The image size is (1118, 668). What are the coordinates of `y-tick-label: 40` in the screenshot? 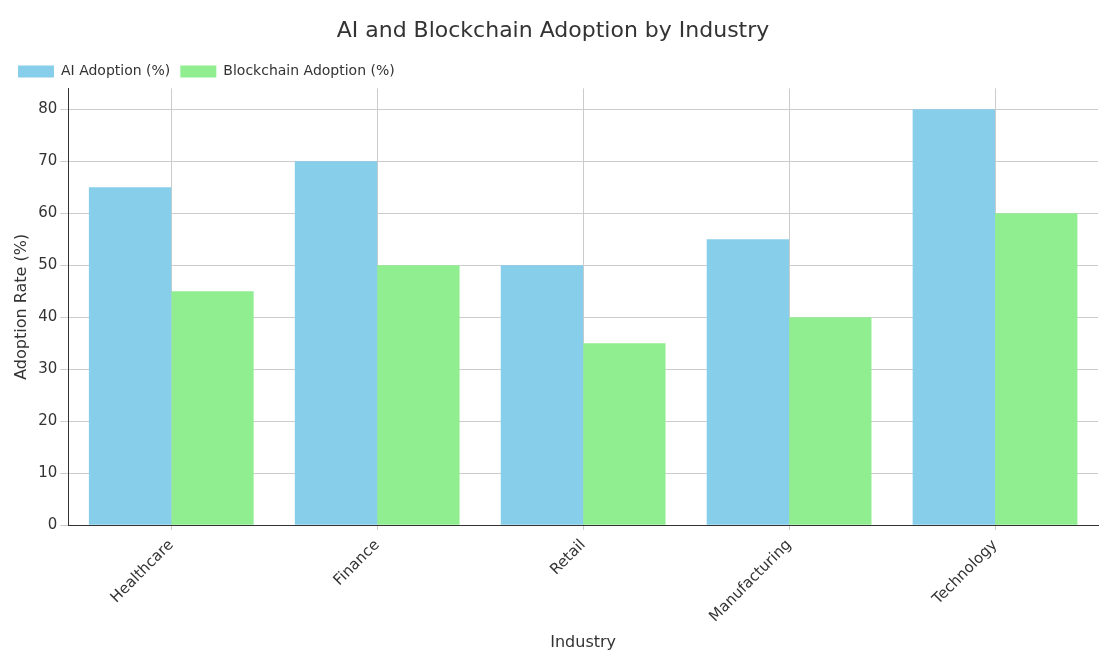 It's located at (48, 316).